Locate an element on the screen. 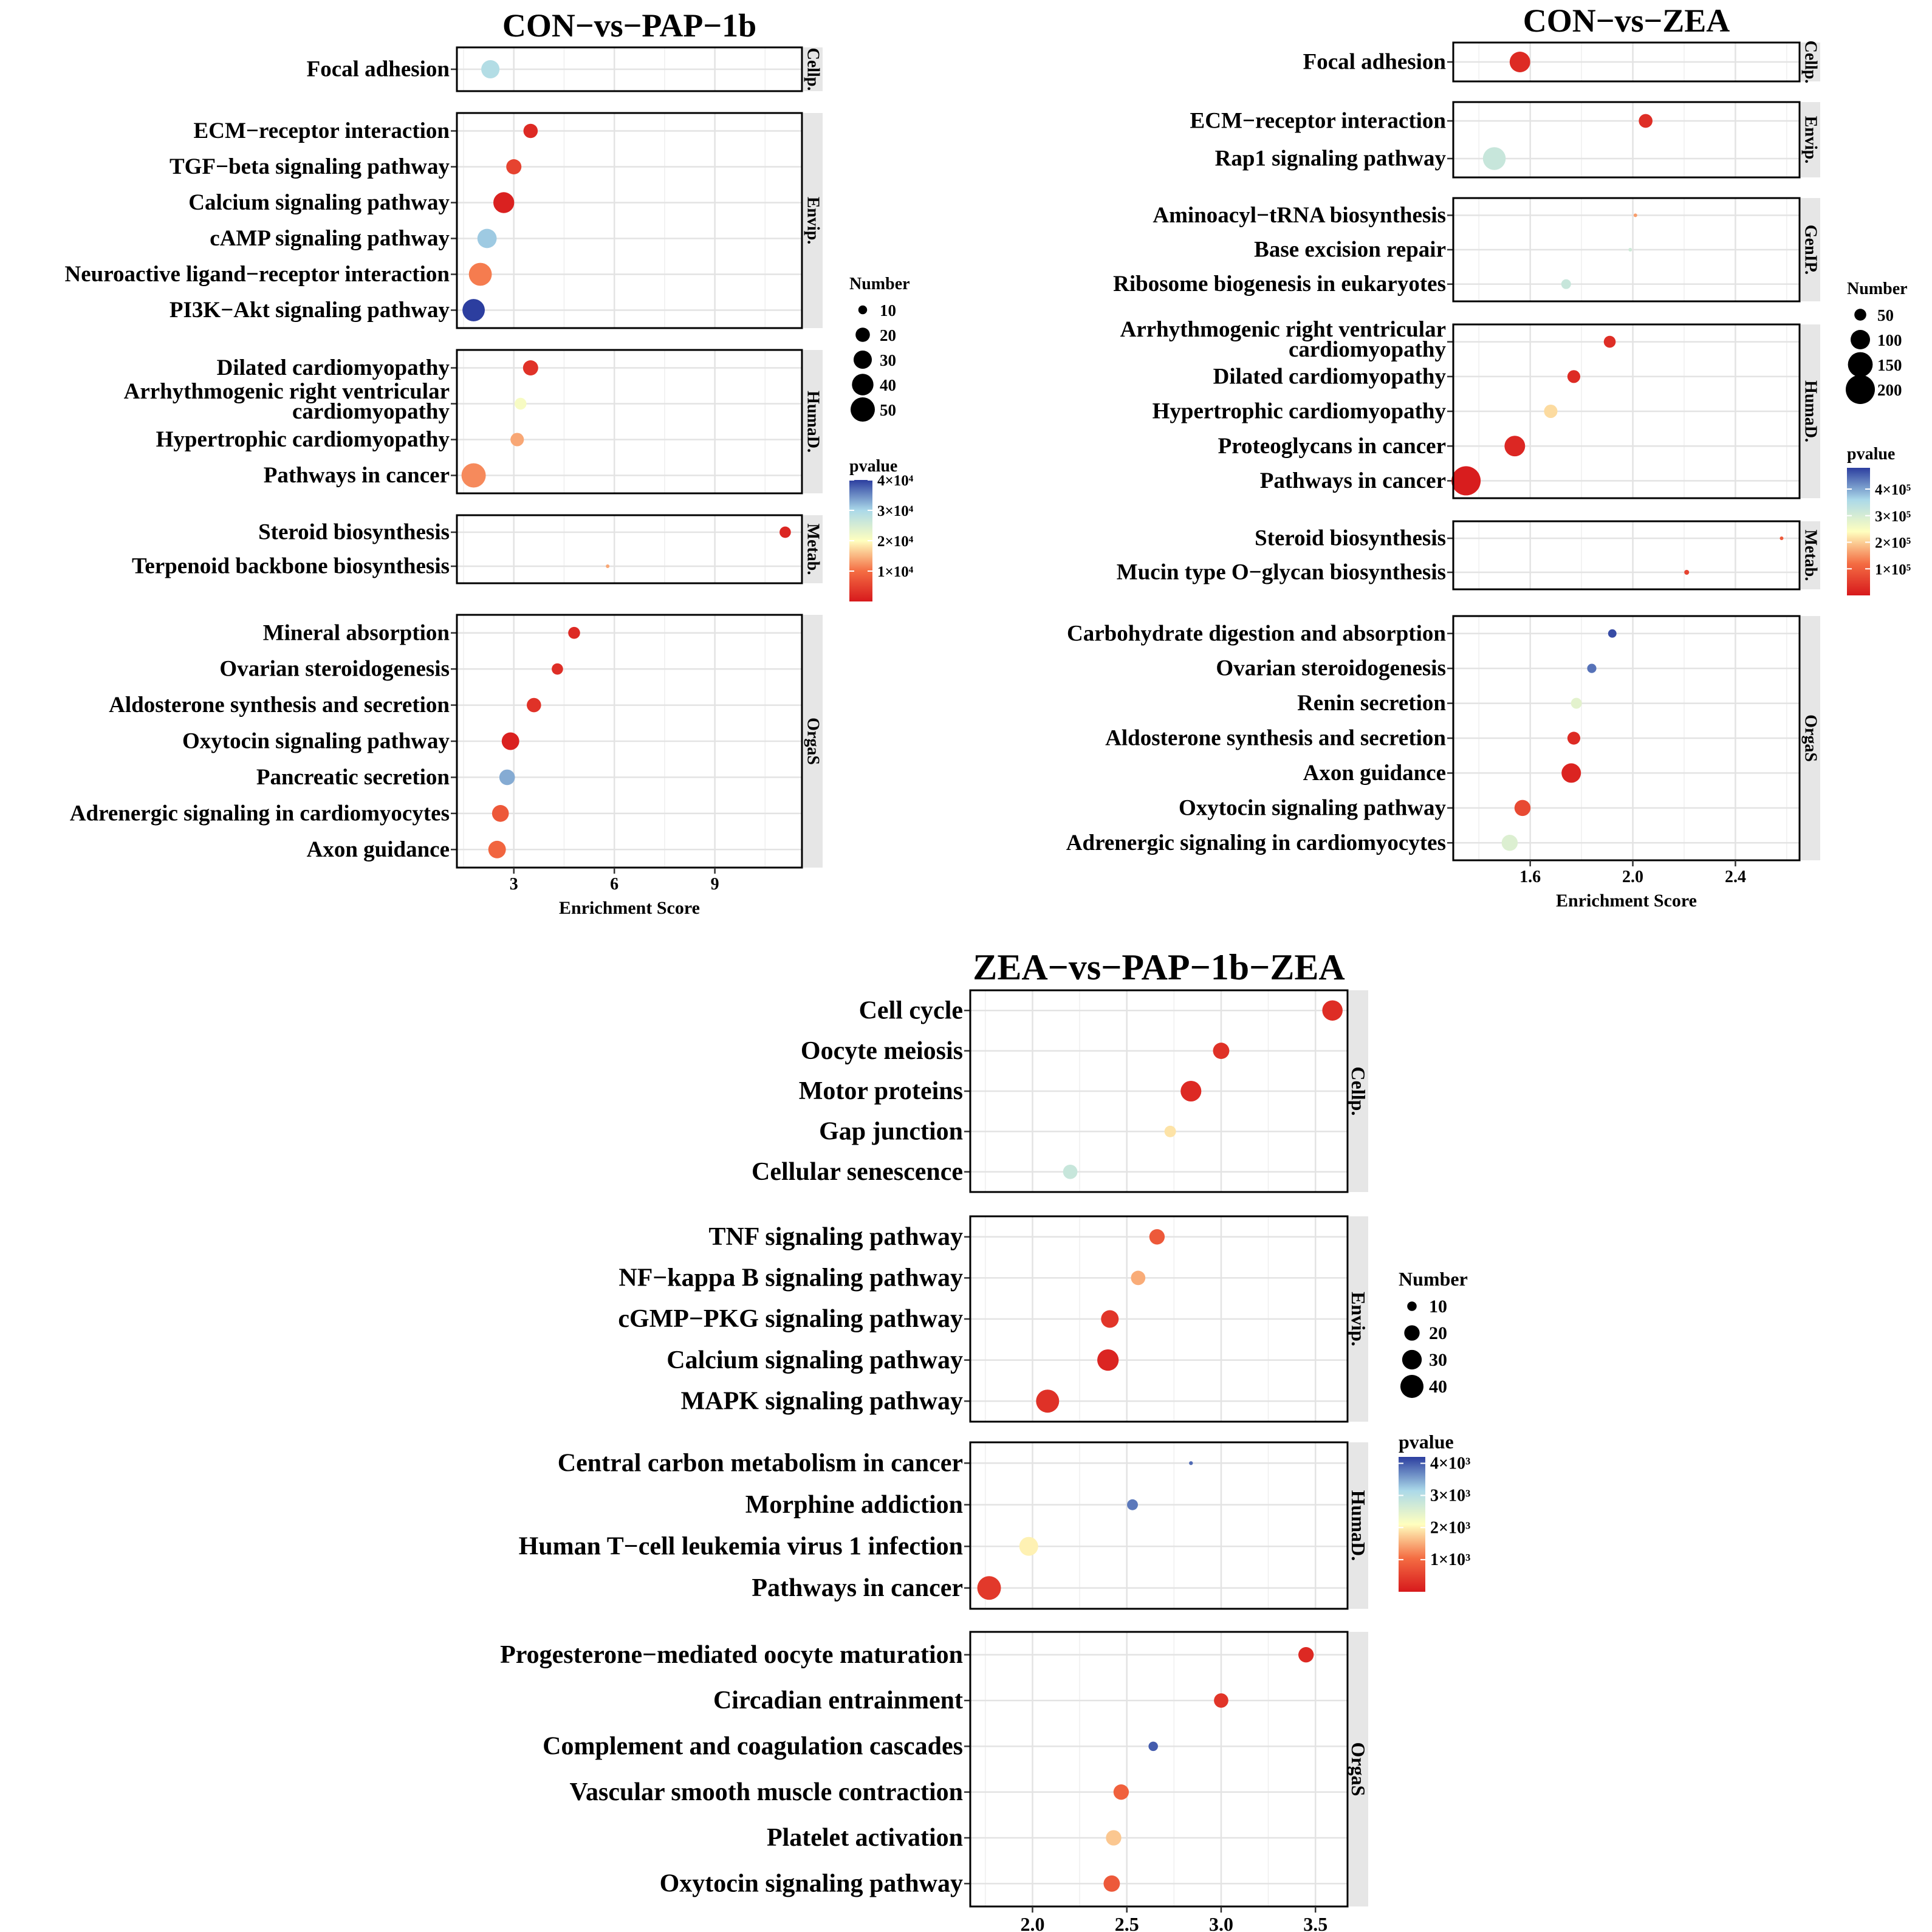  dot-hypertrophic-cardiomyopathy is located at coordinates (517, 440).